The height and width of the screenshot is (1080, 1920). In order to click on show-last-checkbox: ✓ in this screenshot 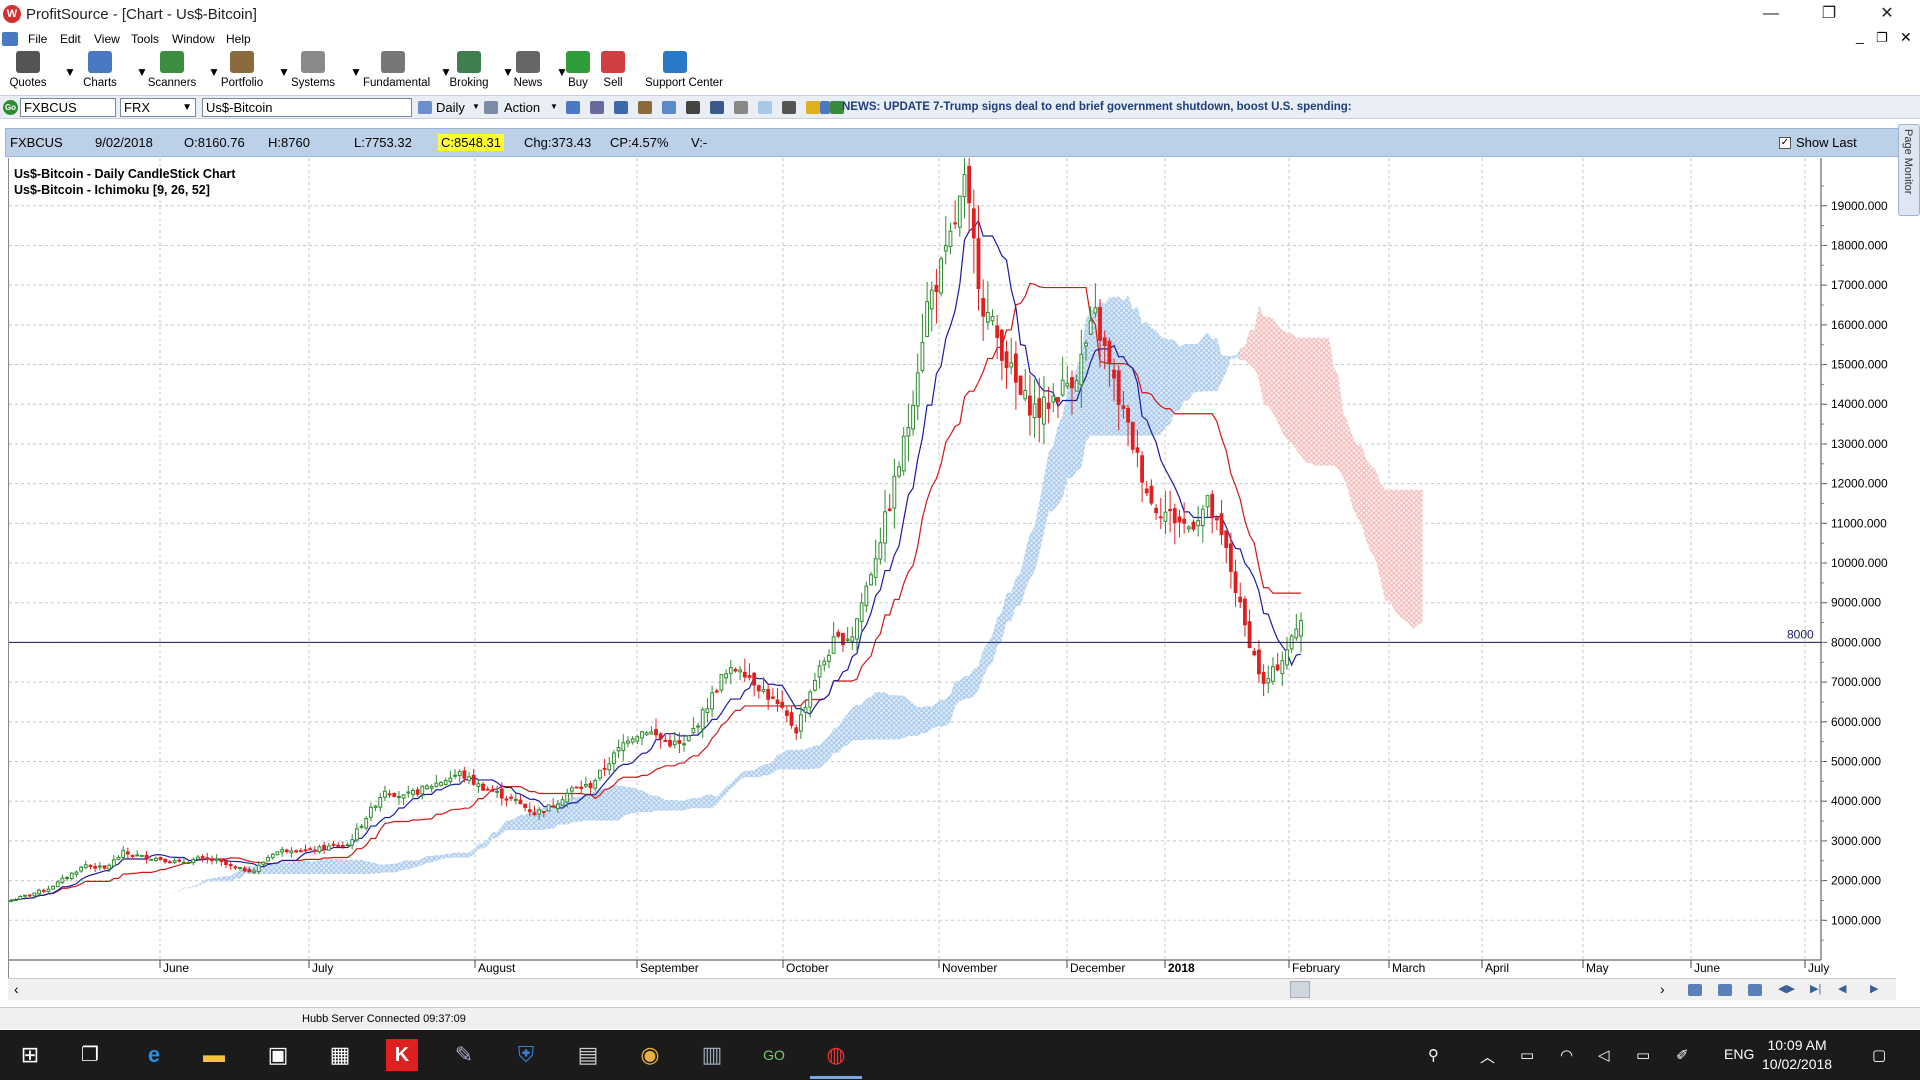, I will do `click(1785, 143)`.